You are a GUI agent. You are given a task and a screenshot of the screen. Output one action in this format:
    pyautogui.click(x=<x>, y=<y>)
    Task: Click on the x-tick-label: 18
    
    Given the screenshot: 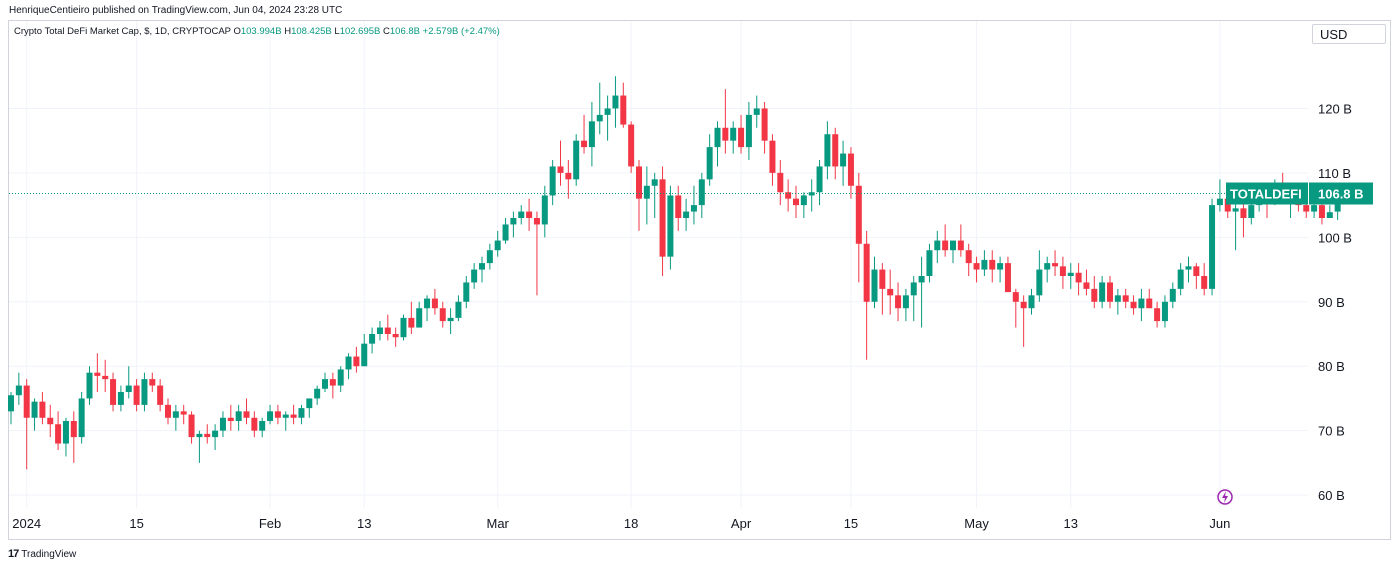 What is the action you would take?
    pyautogui.click(x=631, y=523)
    